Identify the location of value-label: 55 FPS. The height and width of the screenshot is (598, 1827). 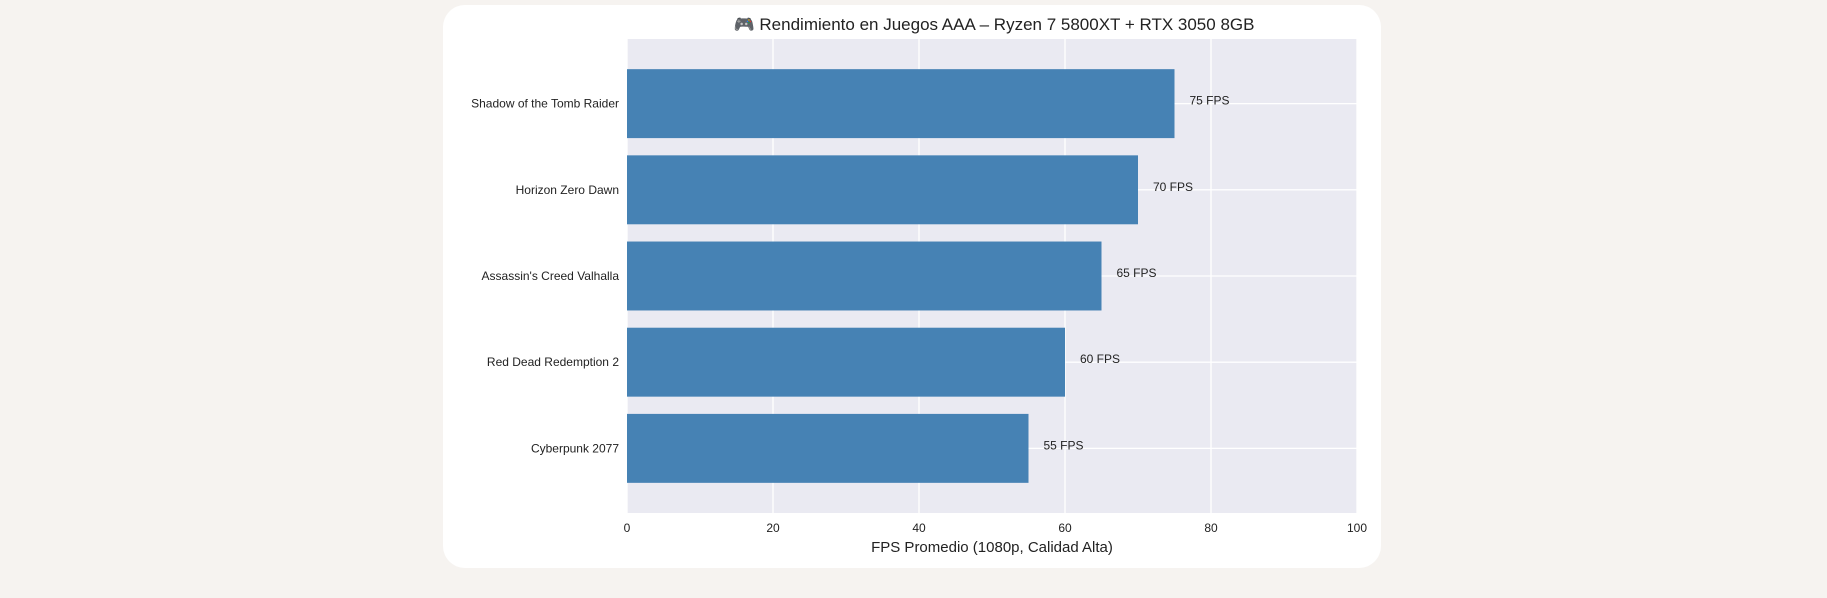
(1064, 445).